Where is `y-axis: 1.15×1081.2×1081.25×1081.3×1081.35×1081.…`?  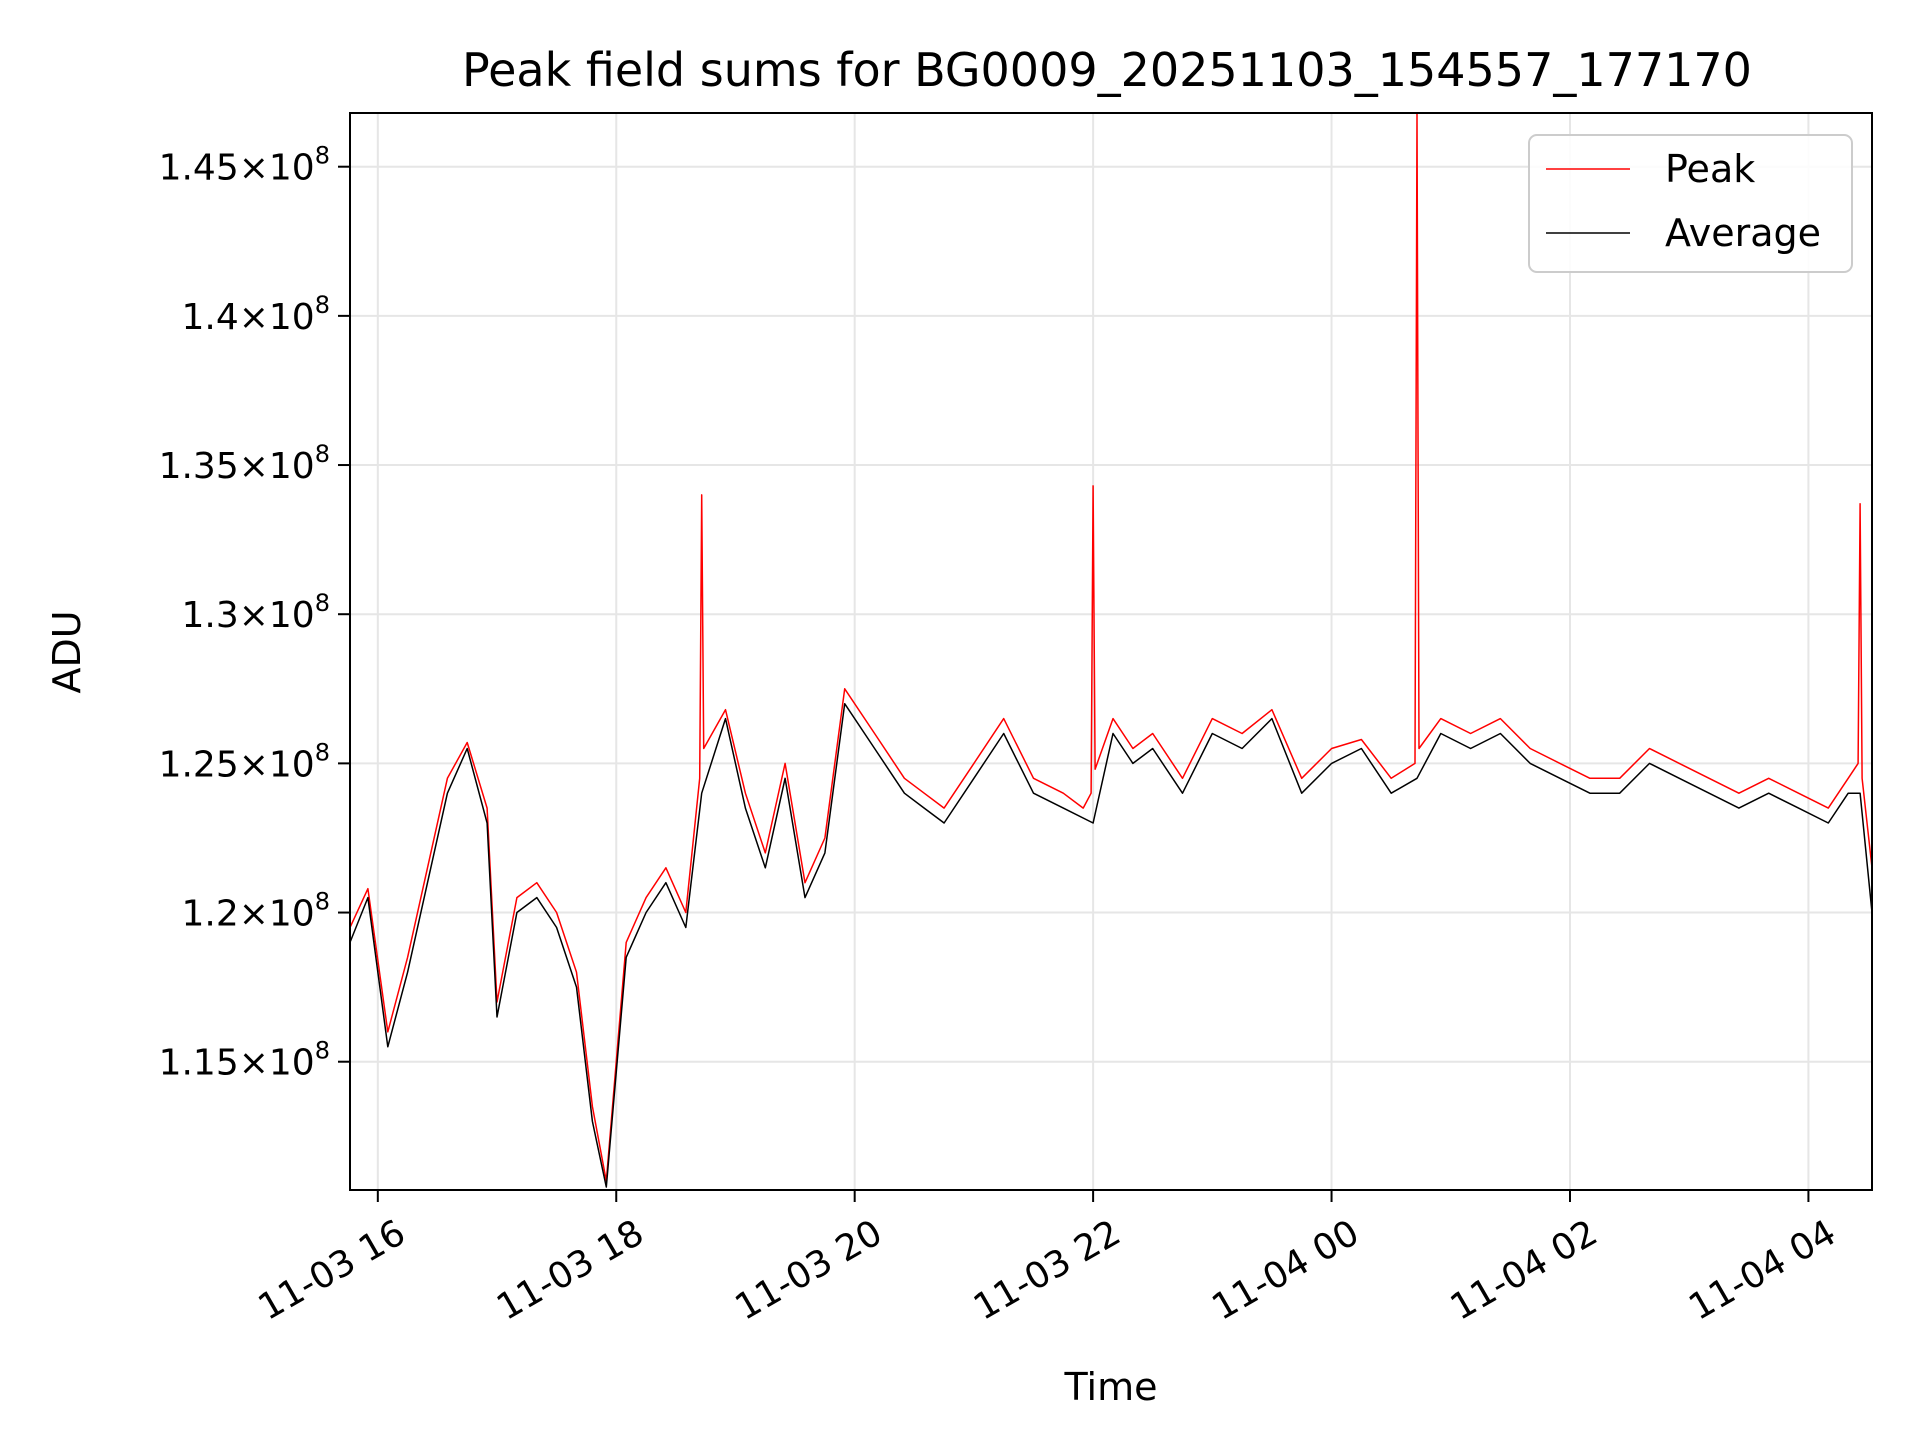 y-axis: 1.15×1081.2×1081.25×1081.3×1081.35×1081.… is located at coordinates (254, 613).